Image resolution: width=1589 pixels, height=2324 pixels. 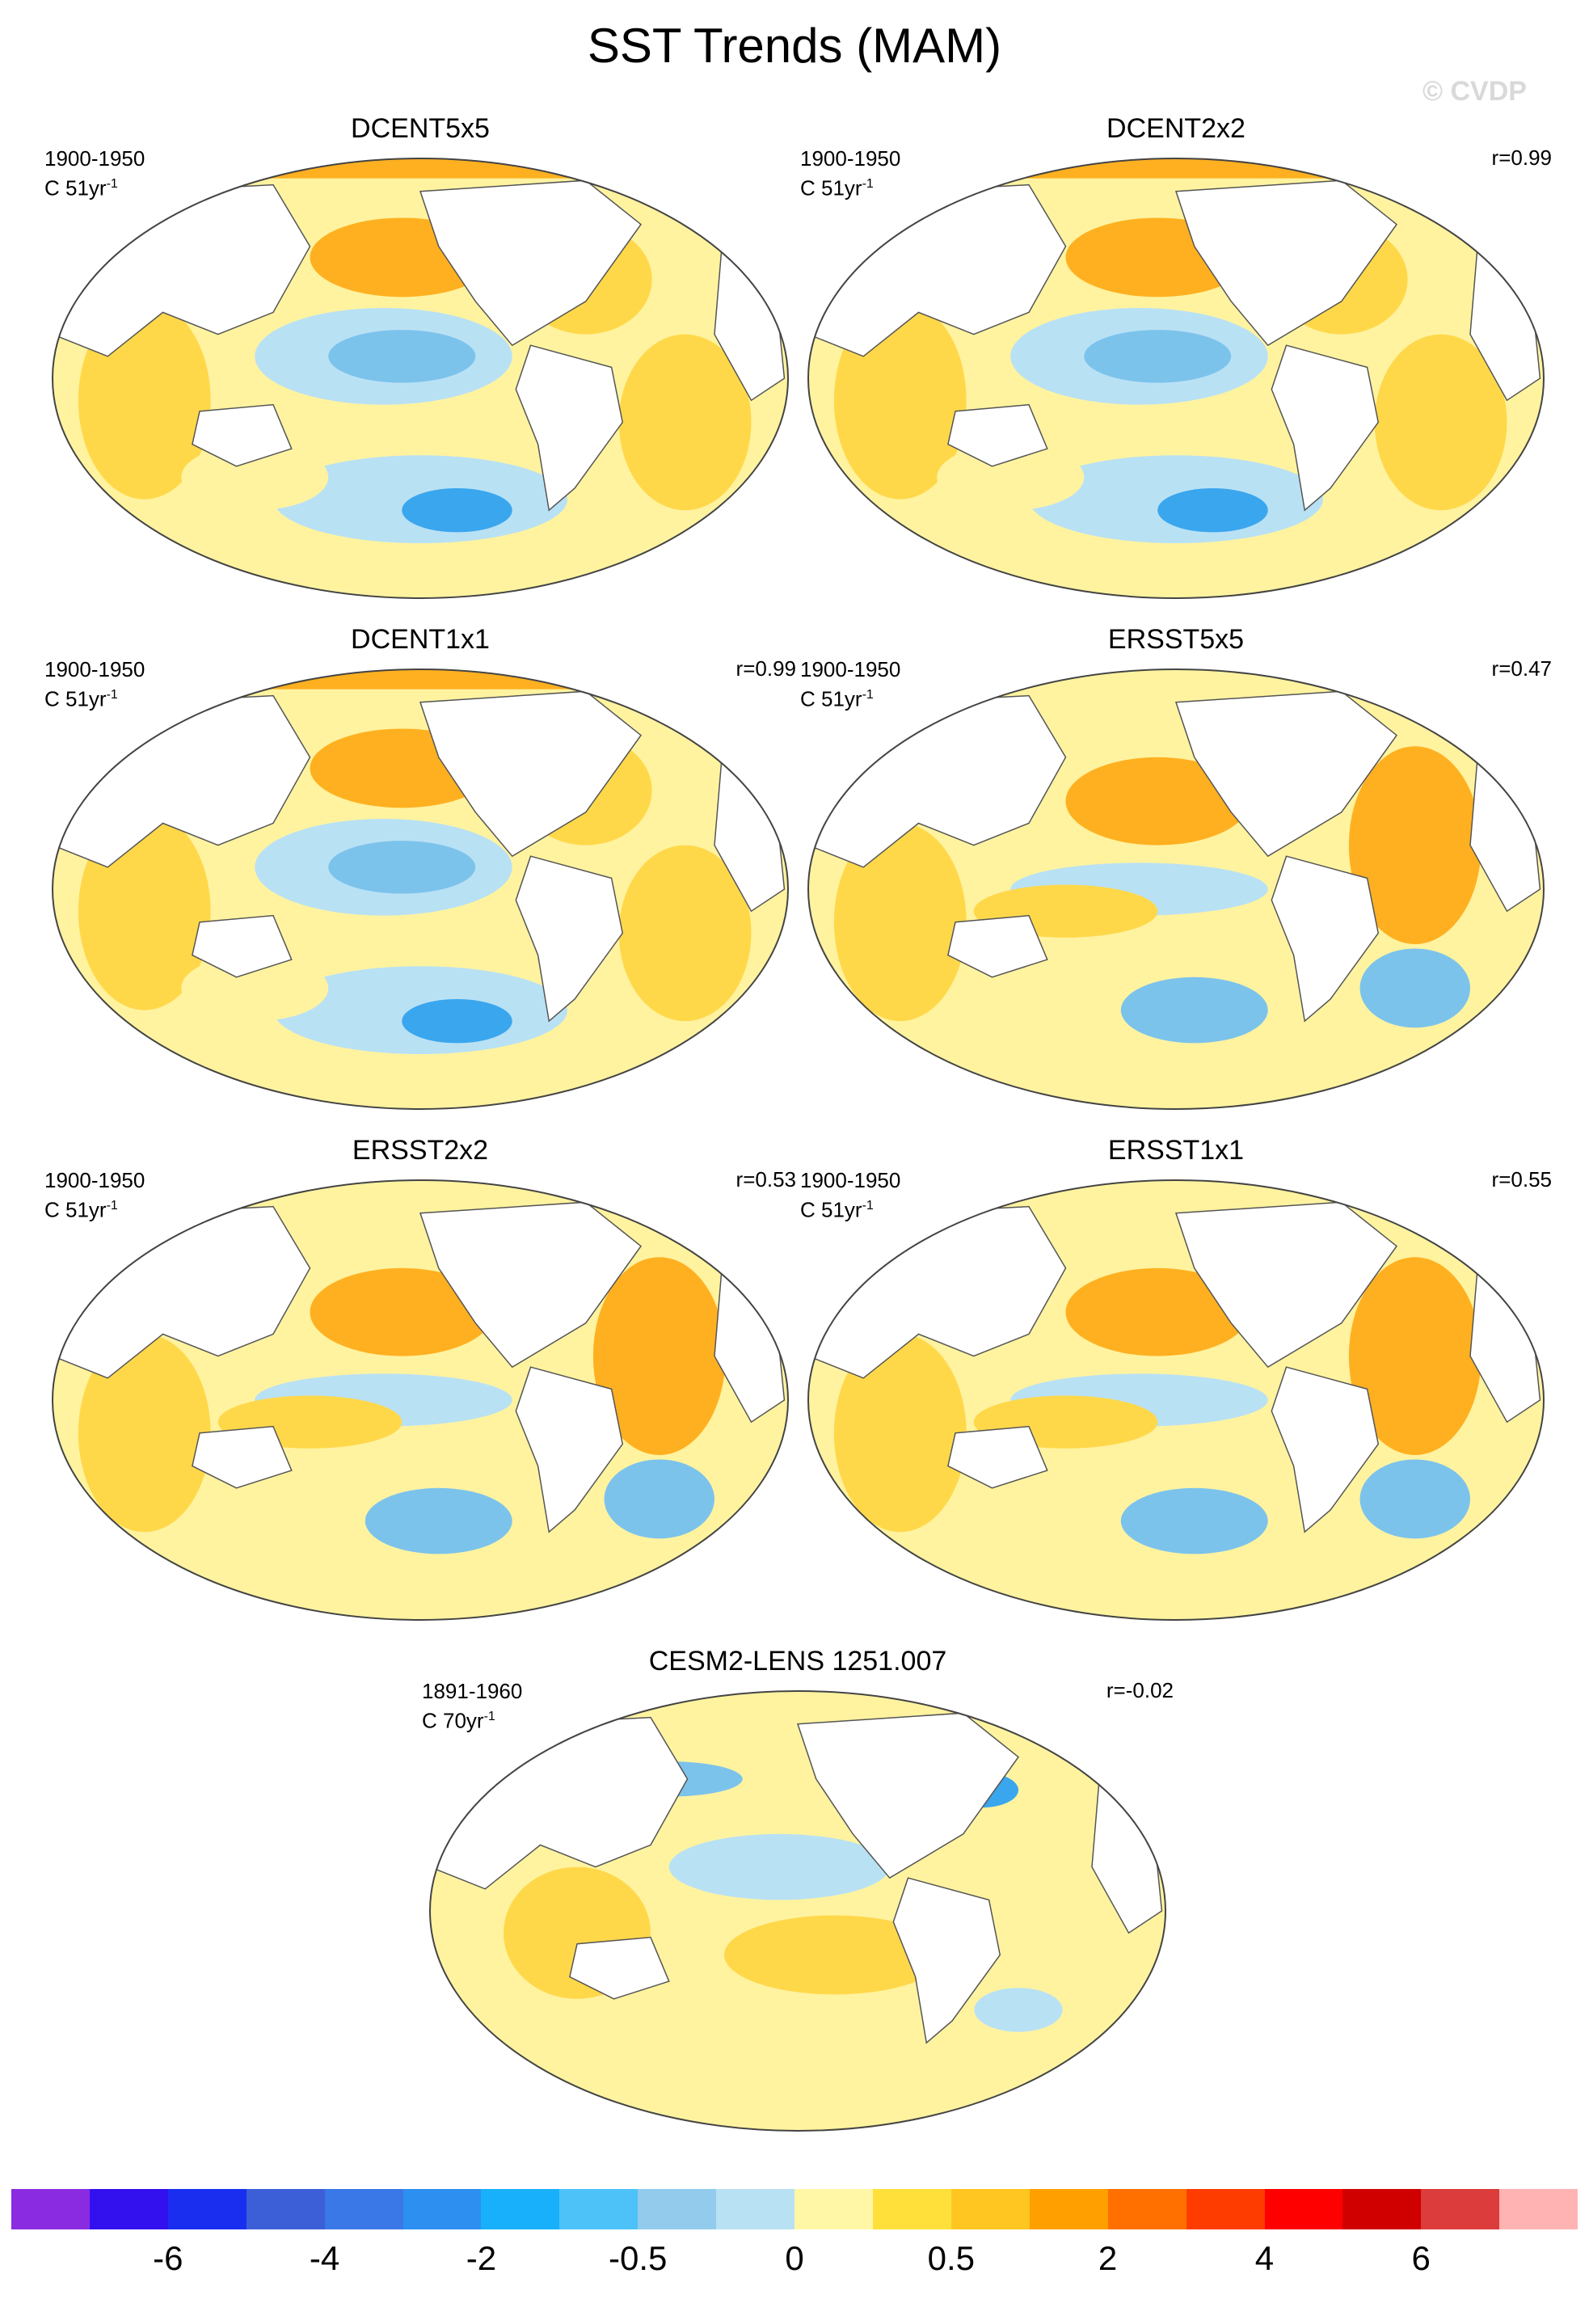 What do you see at coordinates (458, 1720) in the screenshot?
I see `panel-units: C 70yr-1` at bounding box center [458, 1720].